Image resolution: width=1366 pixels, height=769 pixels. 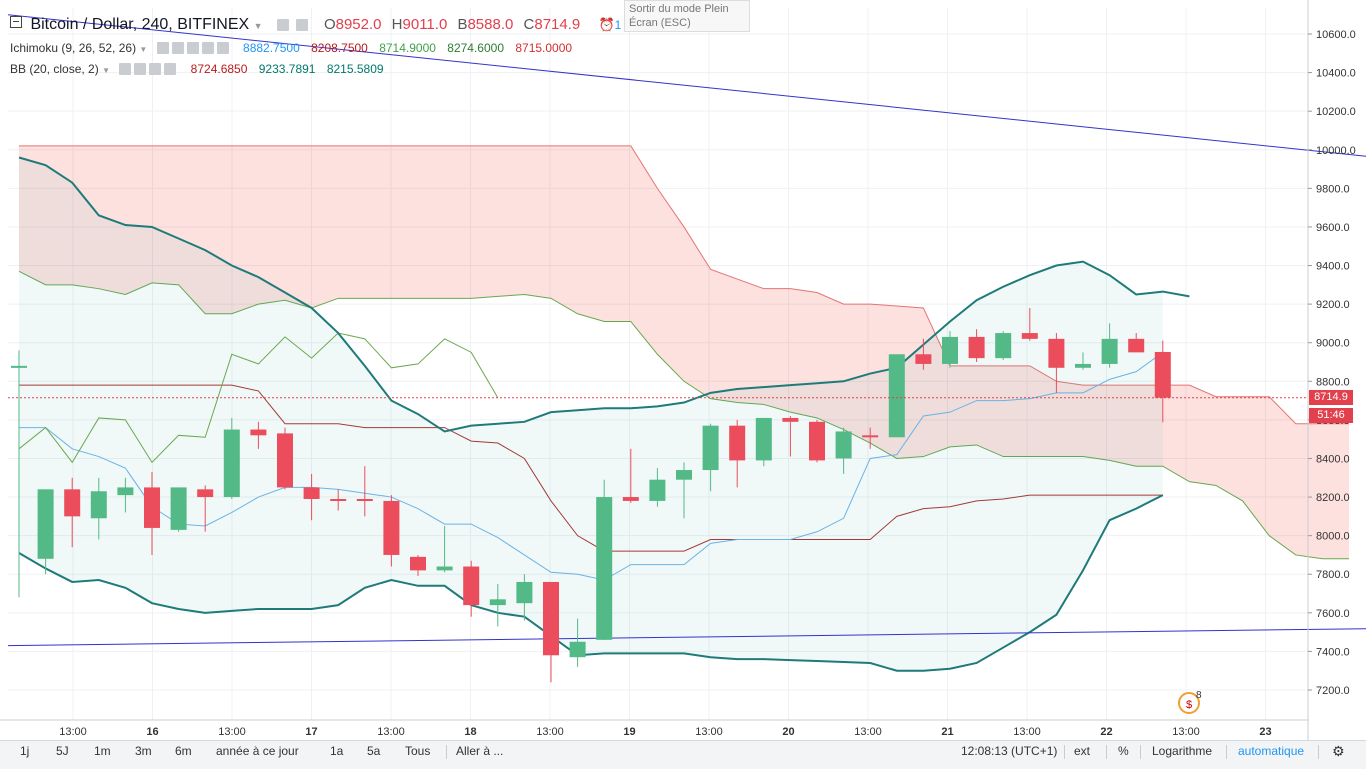 What do you see at coordinates (1009, 751) in the screenshot?
I see `clock-time: 12:08:13 (UTC+1)` at bounding box center [1009, 751].